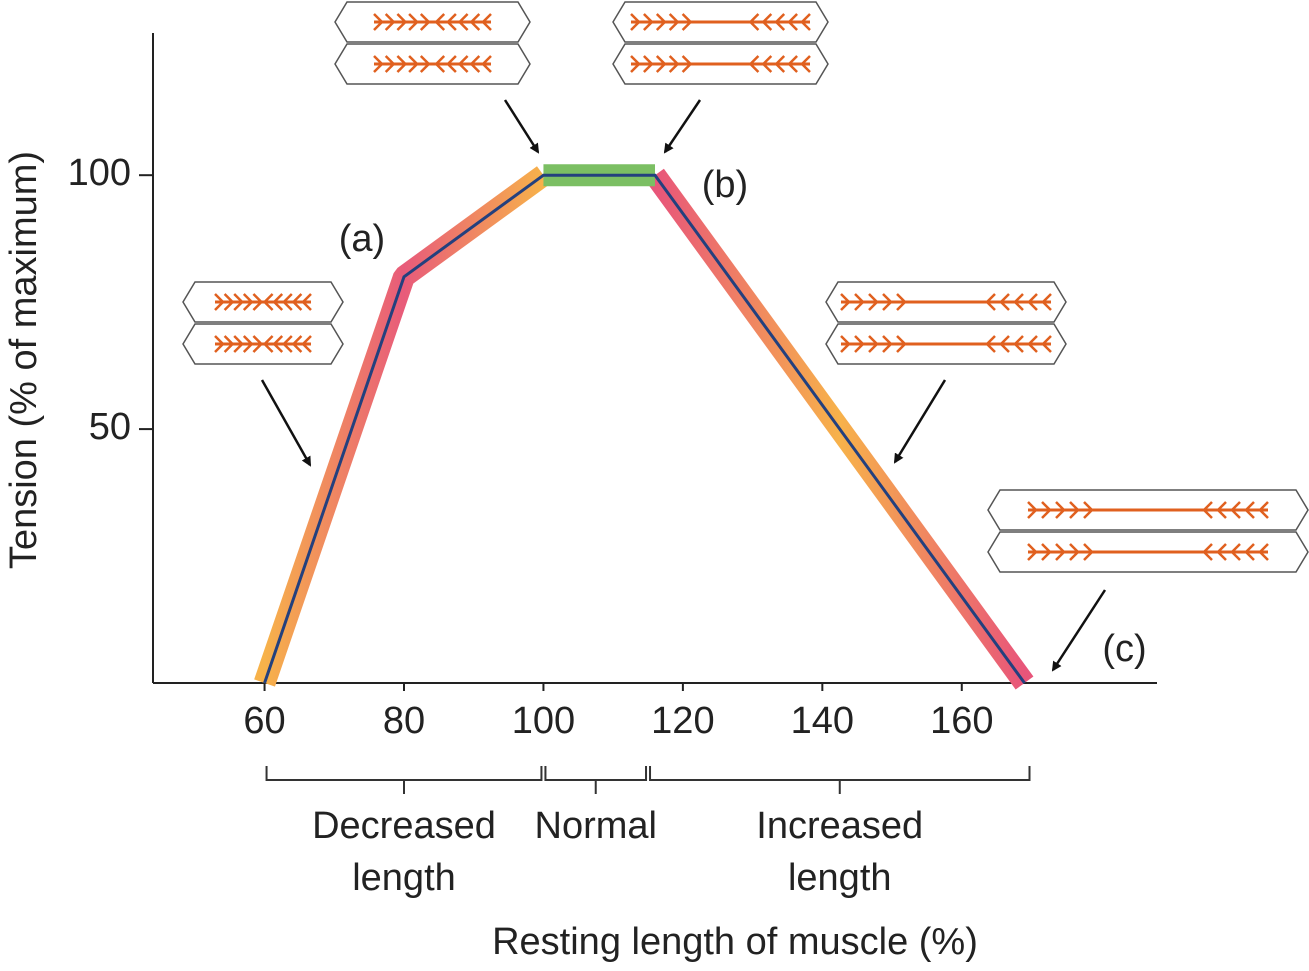  Describe the element at coordinates (24, 360) in the screenshot. I see `y-axis-title: Tension (% of maximum)` at that location.